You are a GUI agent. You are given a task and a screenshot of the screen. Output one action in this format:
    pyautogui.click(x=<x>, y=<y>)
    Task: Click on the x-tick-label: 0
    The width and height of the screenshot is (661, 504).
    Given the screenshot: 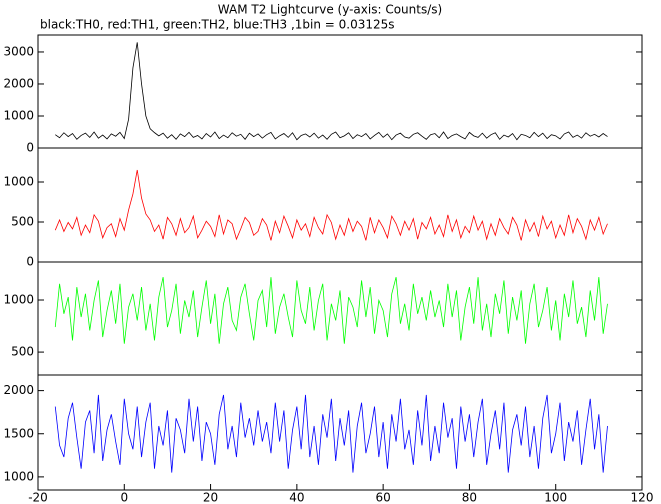 What is the action you would take?
    pyautogui.click(x=124, y=497)
    